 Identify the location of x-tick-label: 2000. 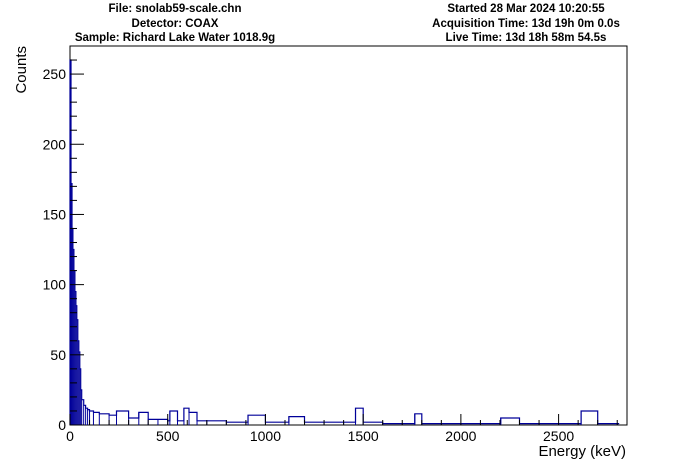
(460, 436).